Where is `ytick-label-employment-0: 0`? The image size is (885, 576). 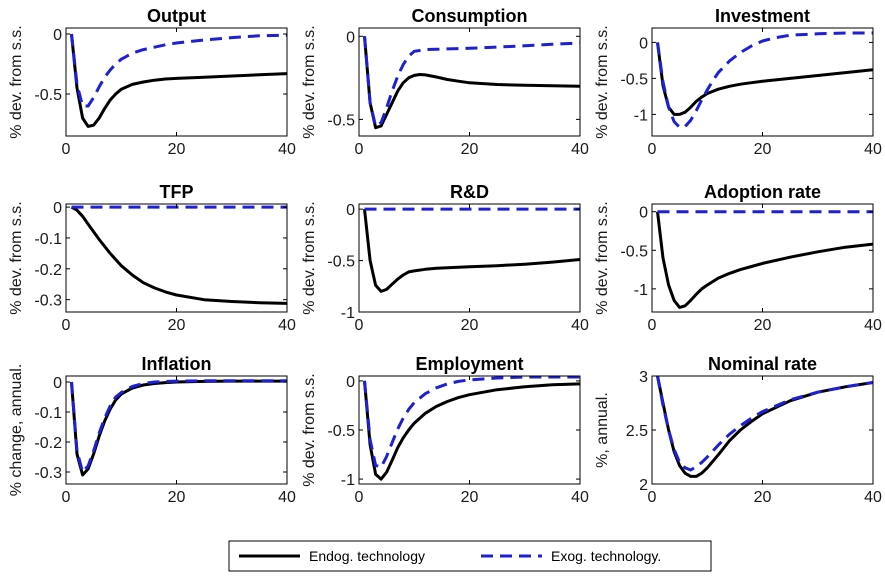 ytick-label-employment-0: 0 is located at coordinates (350, 382).